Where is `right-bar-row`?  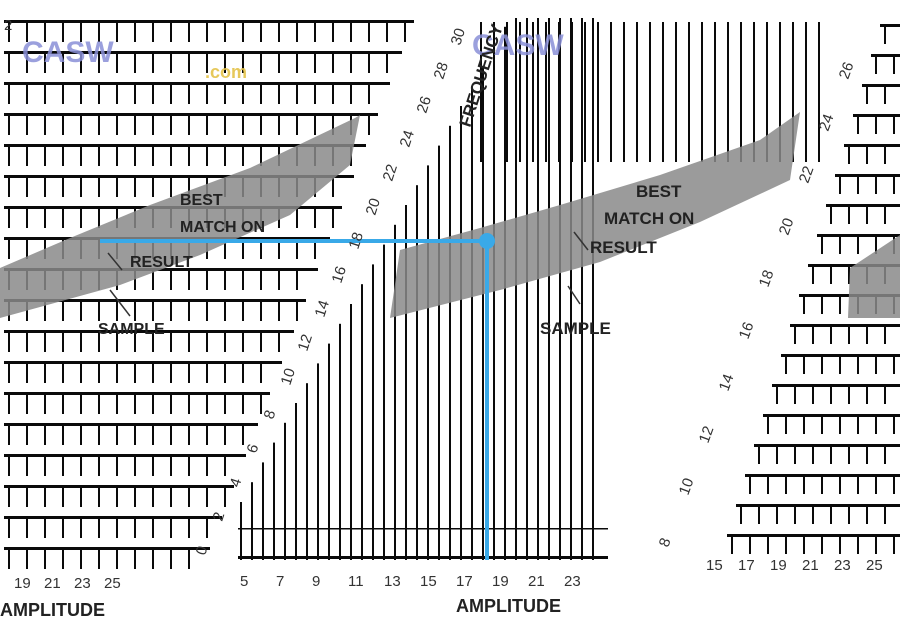
right-bar-row is located at coordinates (881, 94).